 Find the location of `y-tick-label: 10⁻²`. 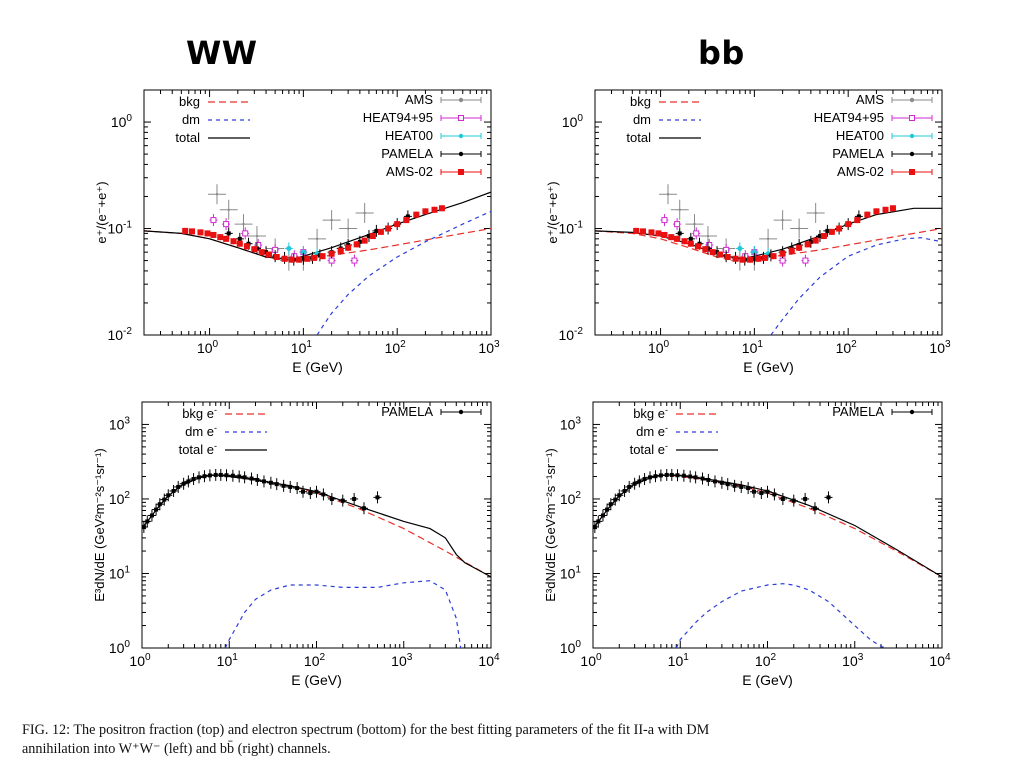

y-tick-label: 10⁻² is located at coordinates (570, 334).